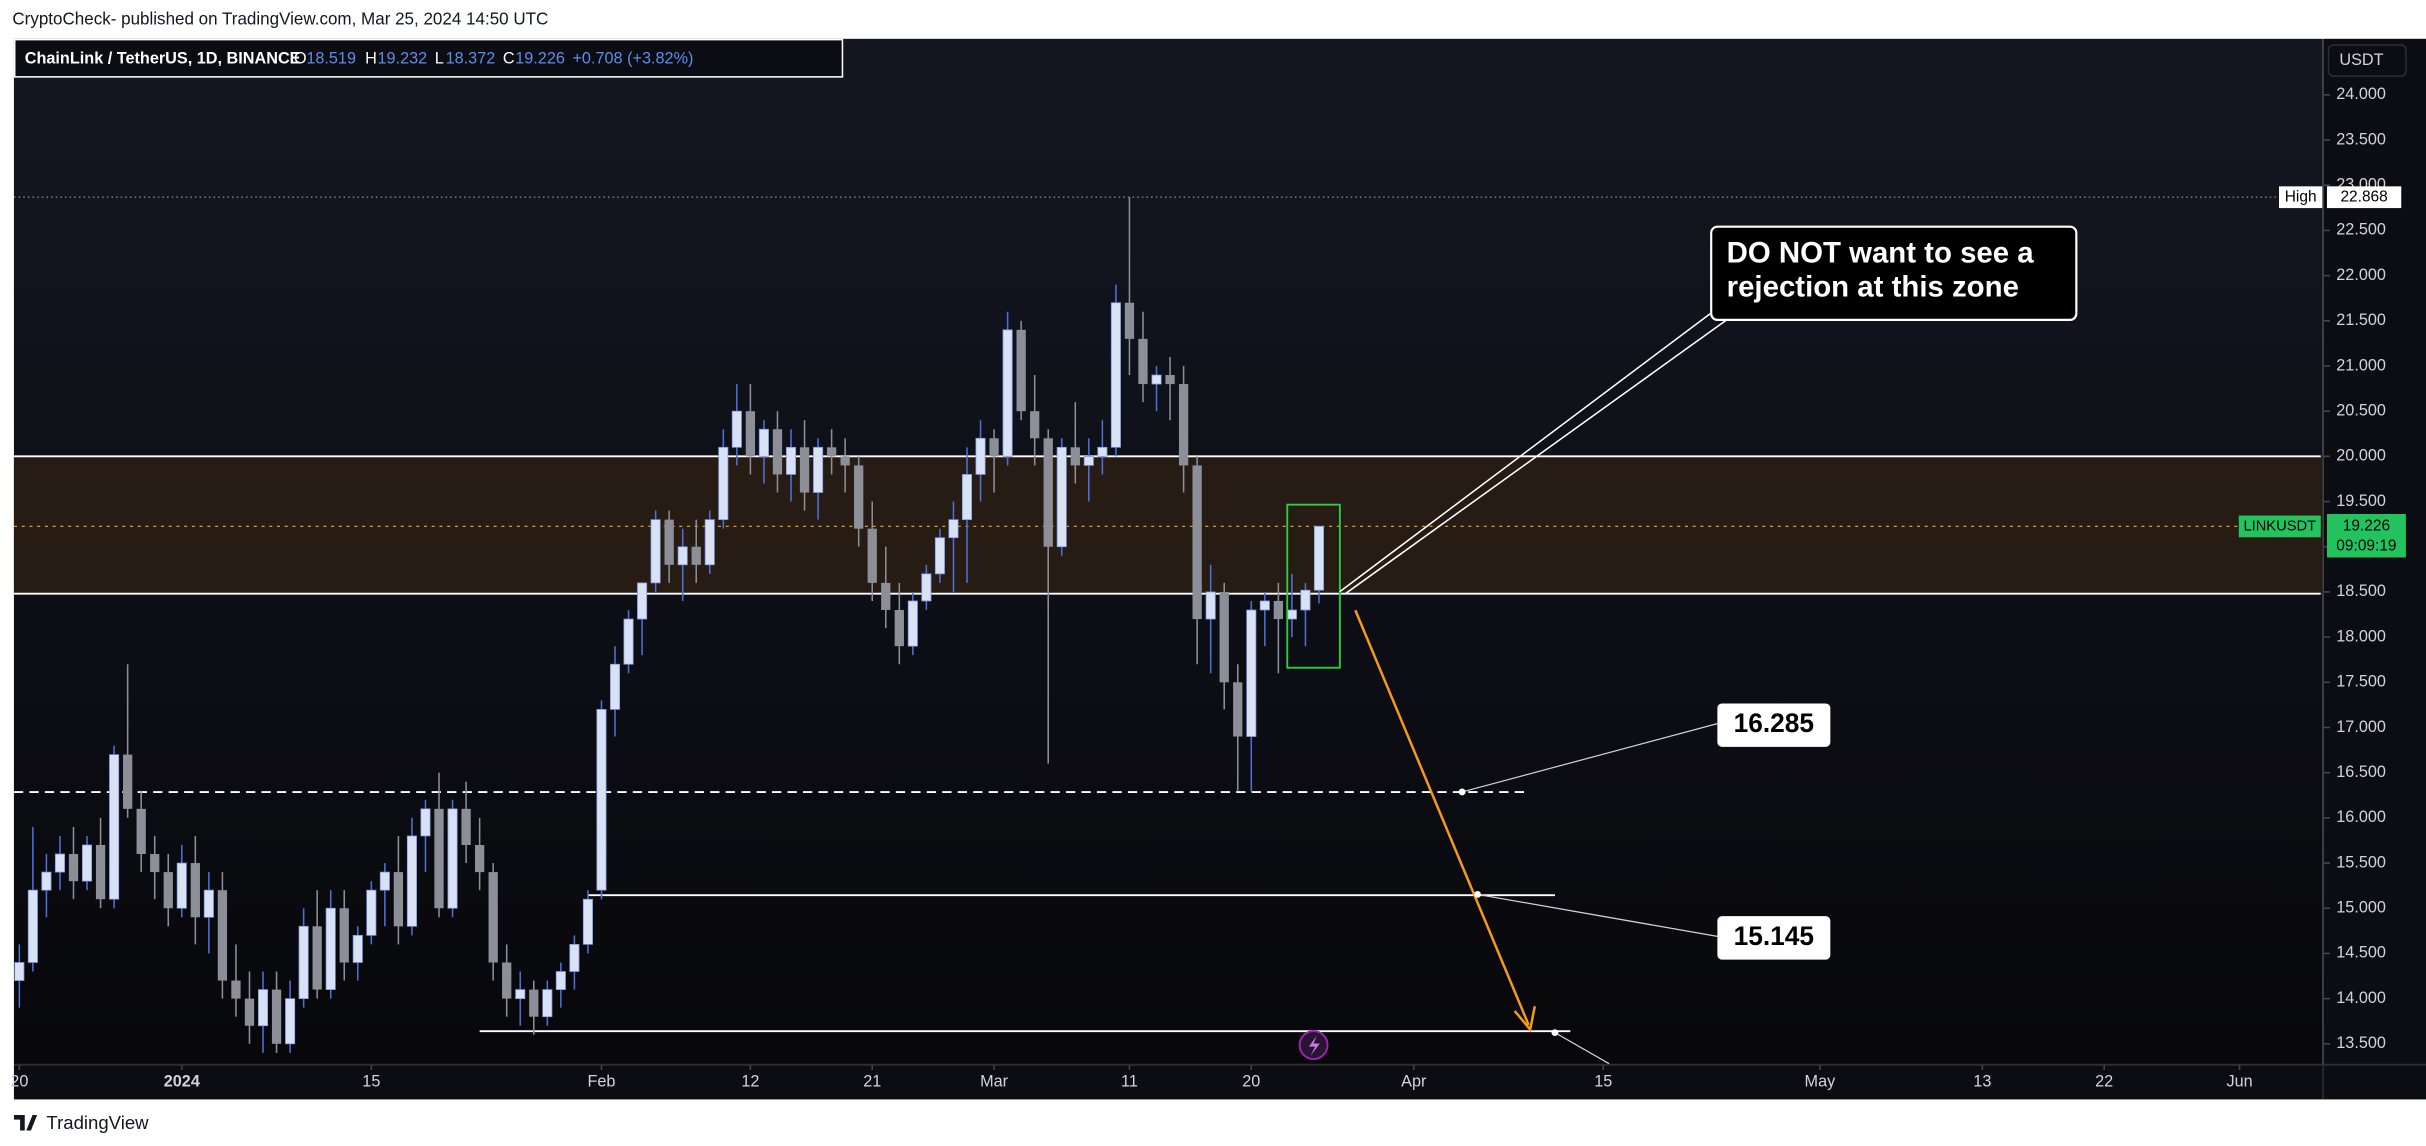 This screenshot has width=2426, height=1146. What do you see at coordinates (601, 1082) in the screenshot?
I see `x-tick-label: Feb` at bounding box center [601, 1082].